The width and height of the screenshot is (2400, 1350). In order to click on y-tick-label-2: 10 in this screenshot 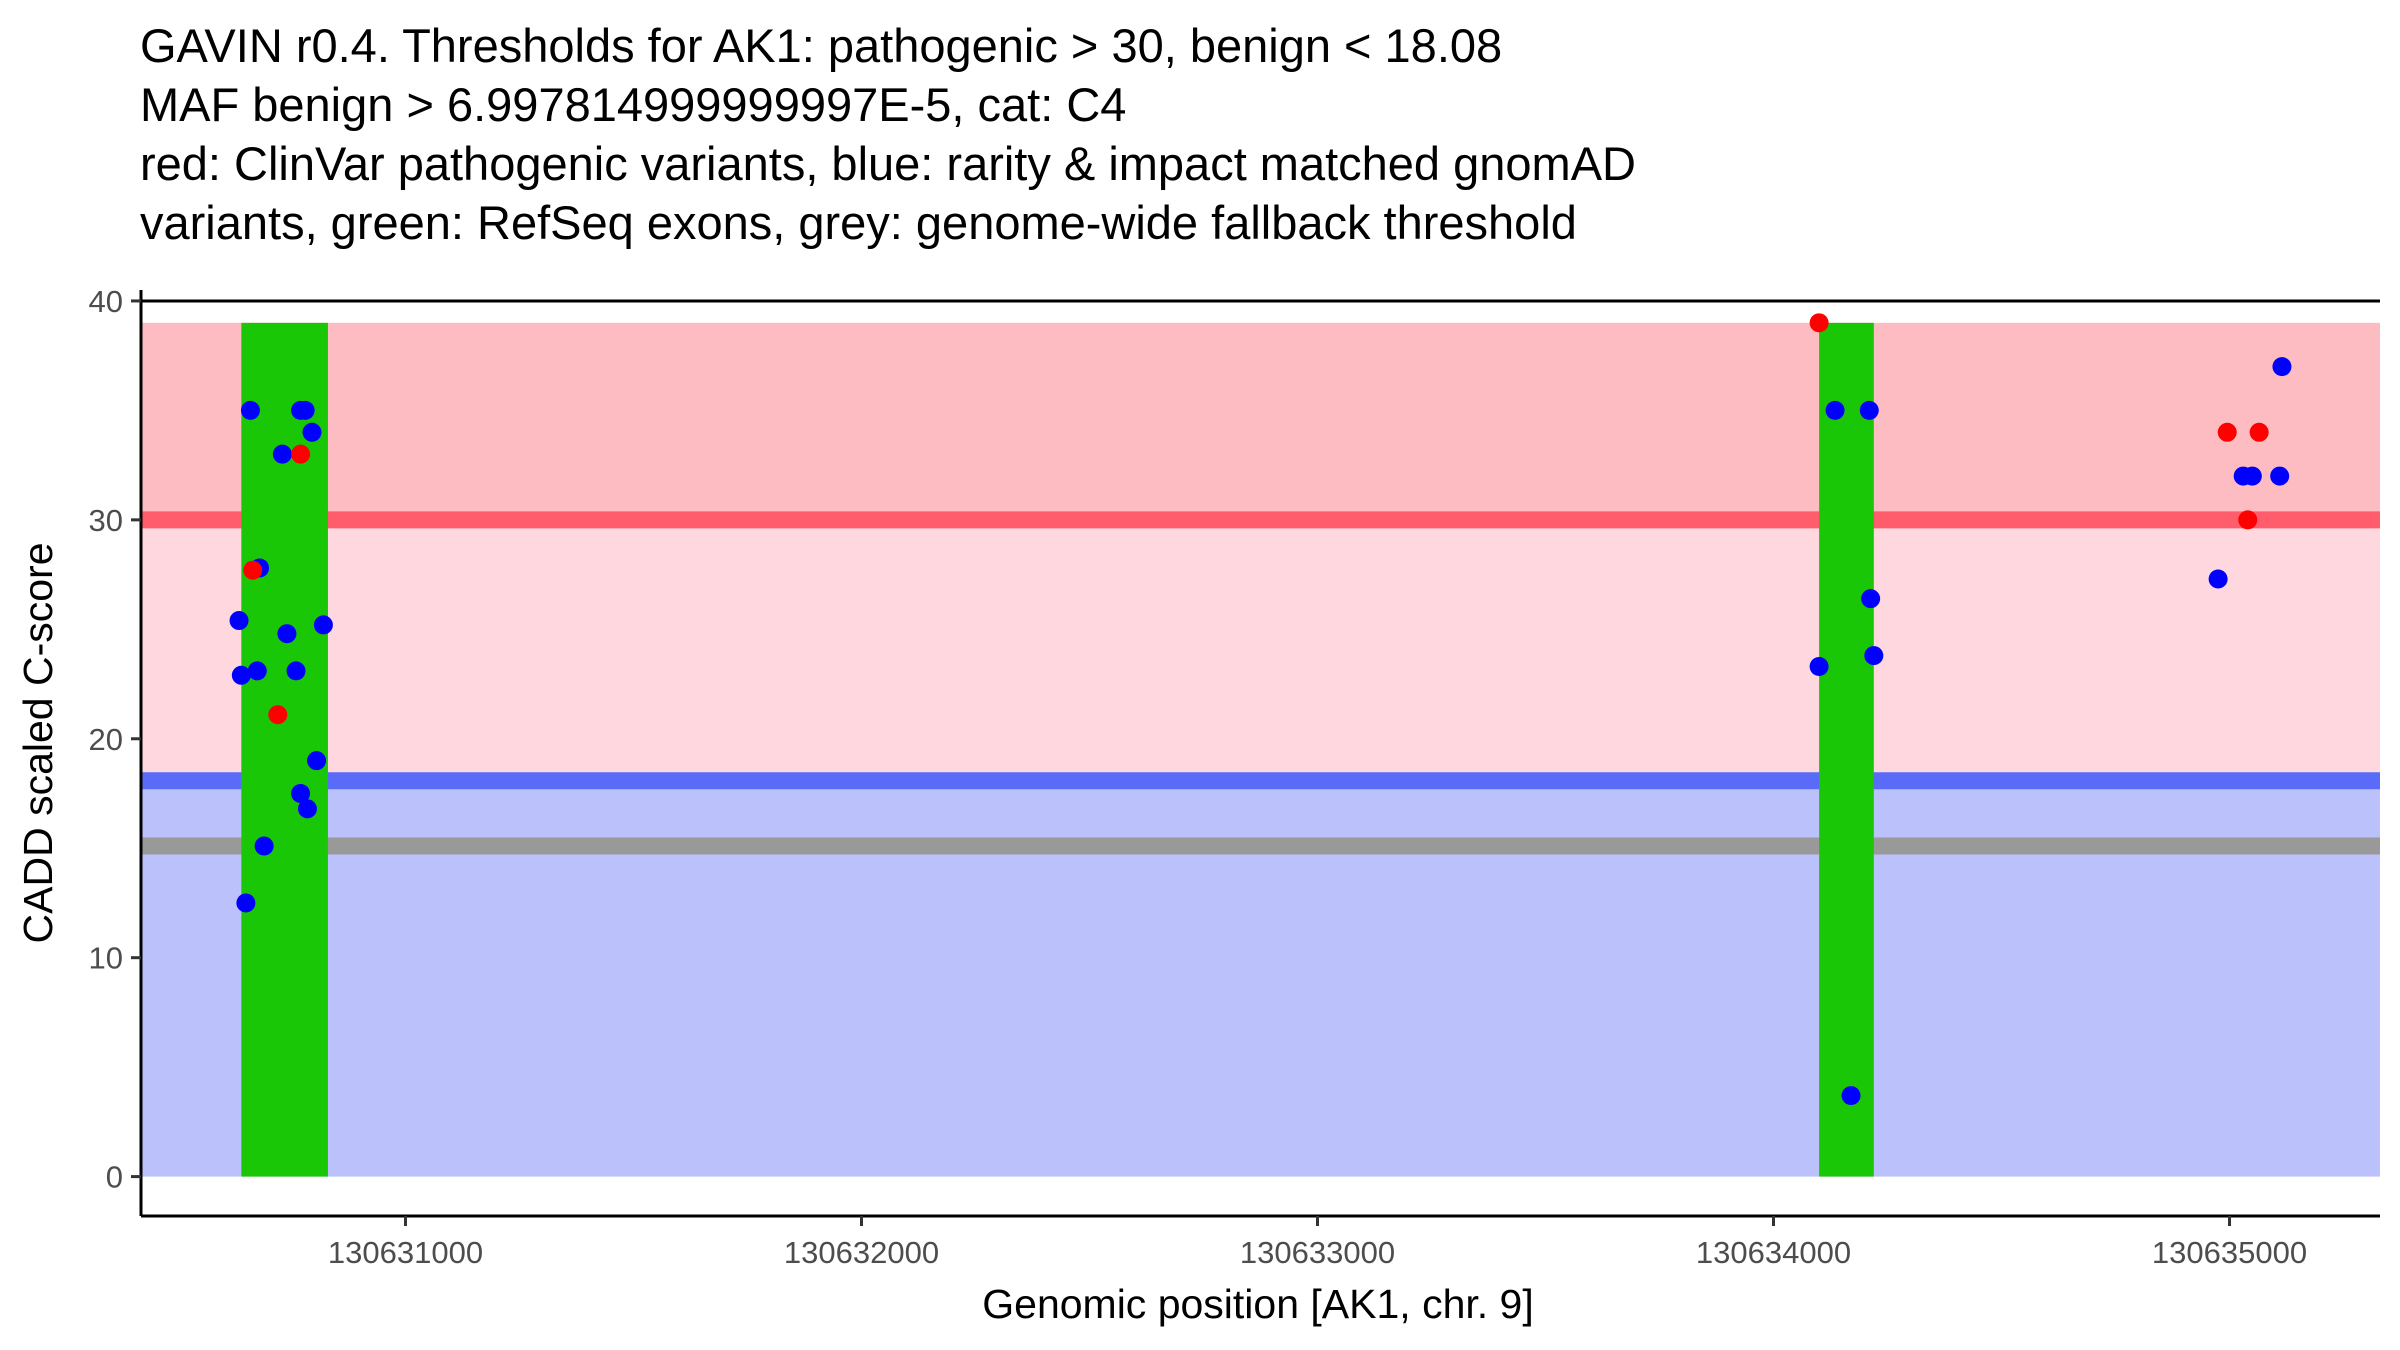, I will do `click(106, 958)`.